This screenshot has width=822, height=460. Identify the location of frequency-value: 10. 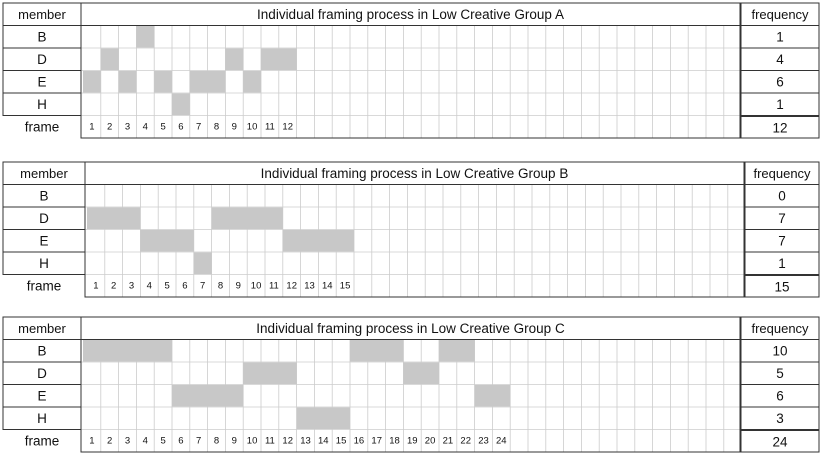
(779, 350).